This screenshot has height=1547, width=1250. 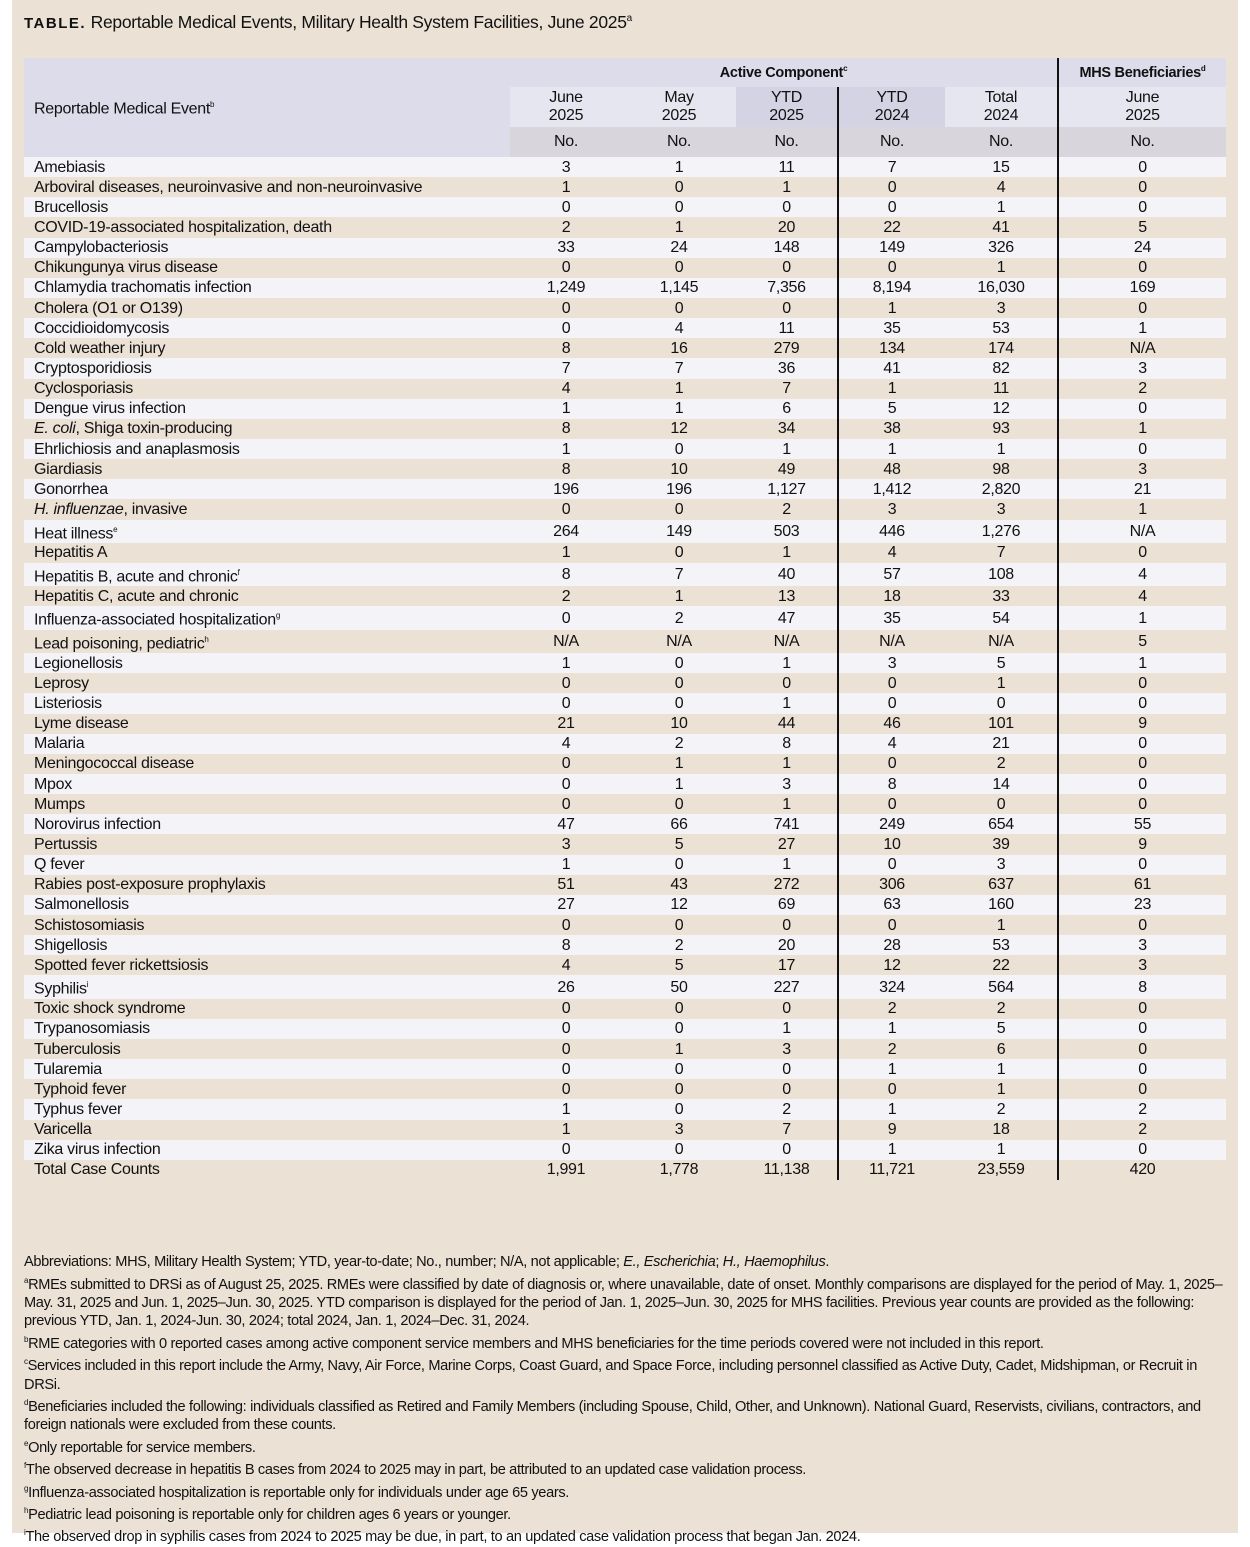 What do you see at coordinates (566, 428) in the screenshot?
I see `count-cell: 8` at bounding box center [566, 428].